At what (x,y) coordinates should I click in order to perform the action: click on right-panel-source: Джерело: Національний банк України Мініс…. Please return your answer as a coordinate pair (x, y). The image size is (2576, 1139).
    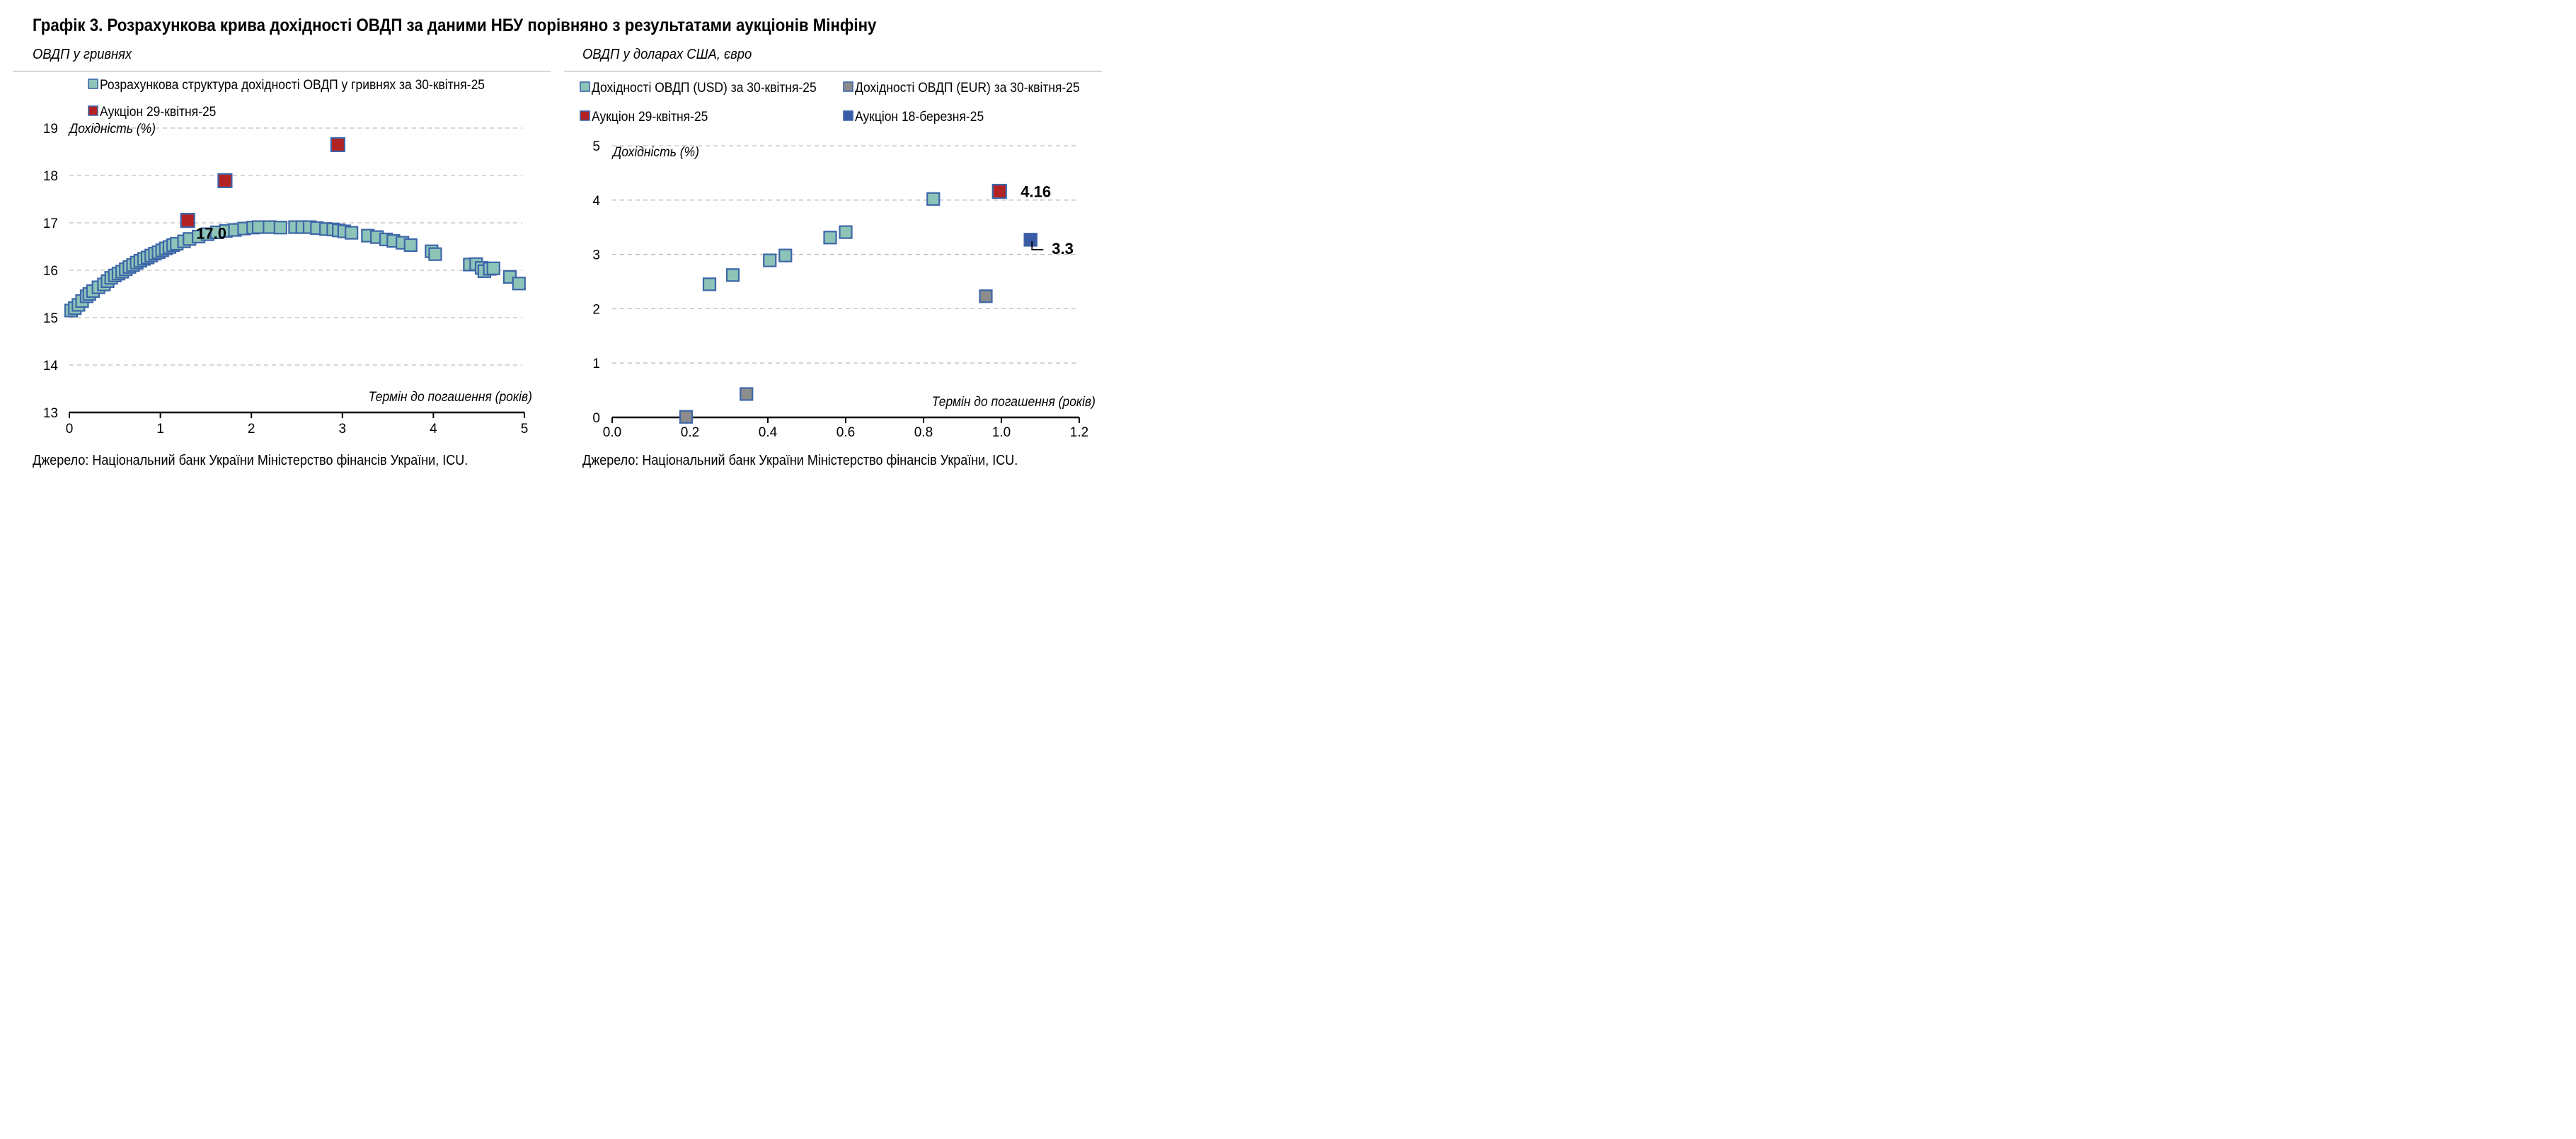
    Looking at the image, I should click on (800, 460).